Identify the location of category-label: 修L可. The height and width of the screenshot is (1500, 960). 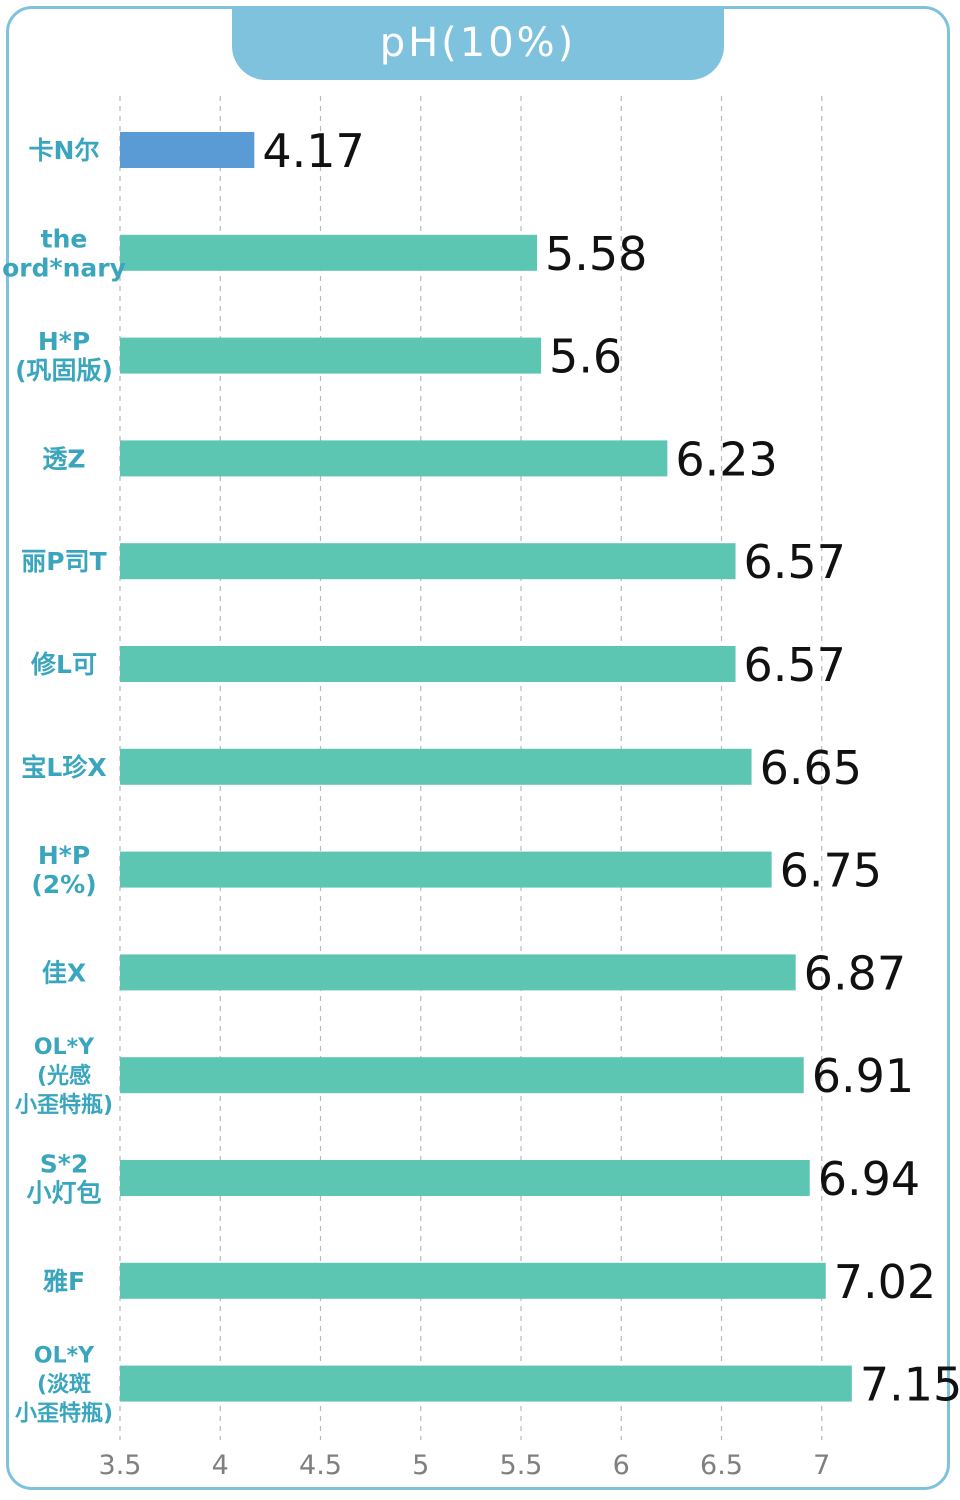
(63, 664).